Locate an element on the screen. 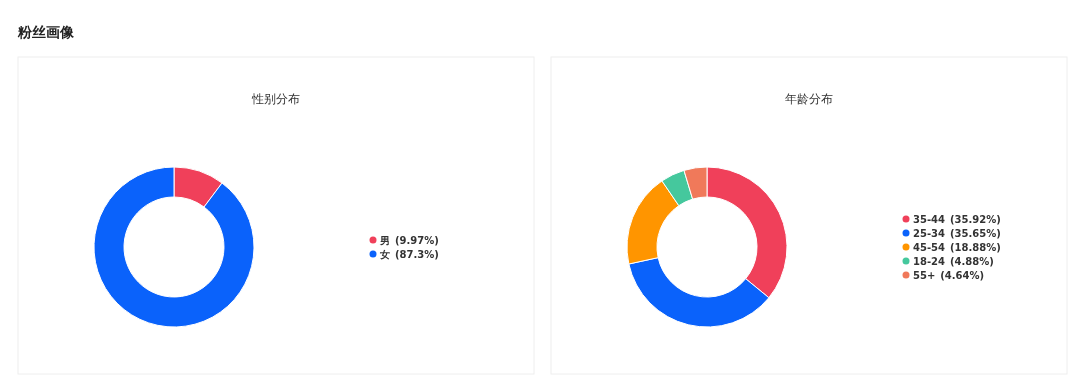 The image size is (1080, 385). chart-title: 性别分布 is located at coordinates (275, 99).